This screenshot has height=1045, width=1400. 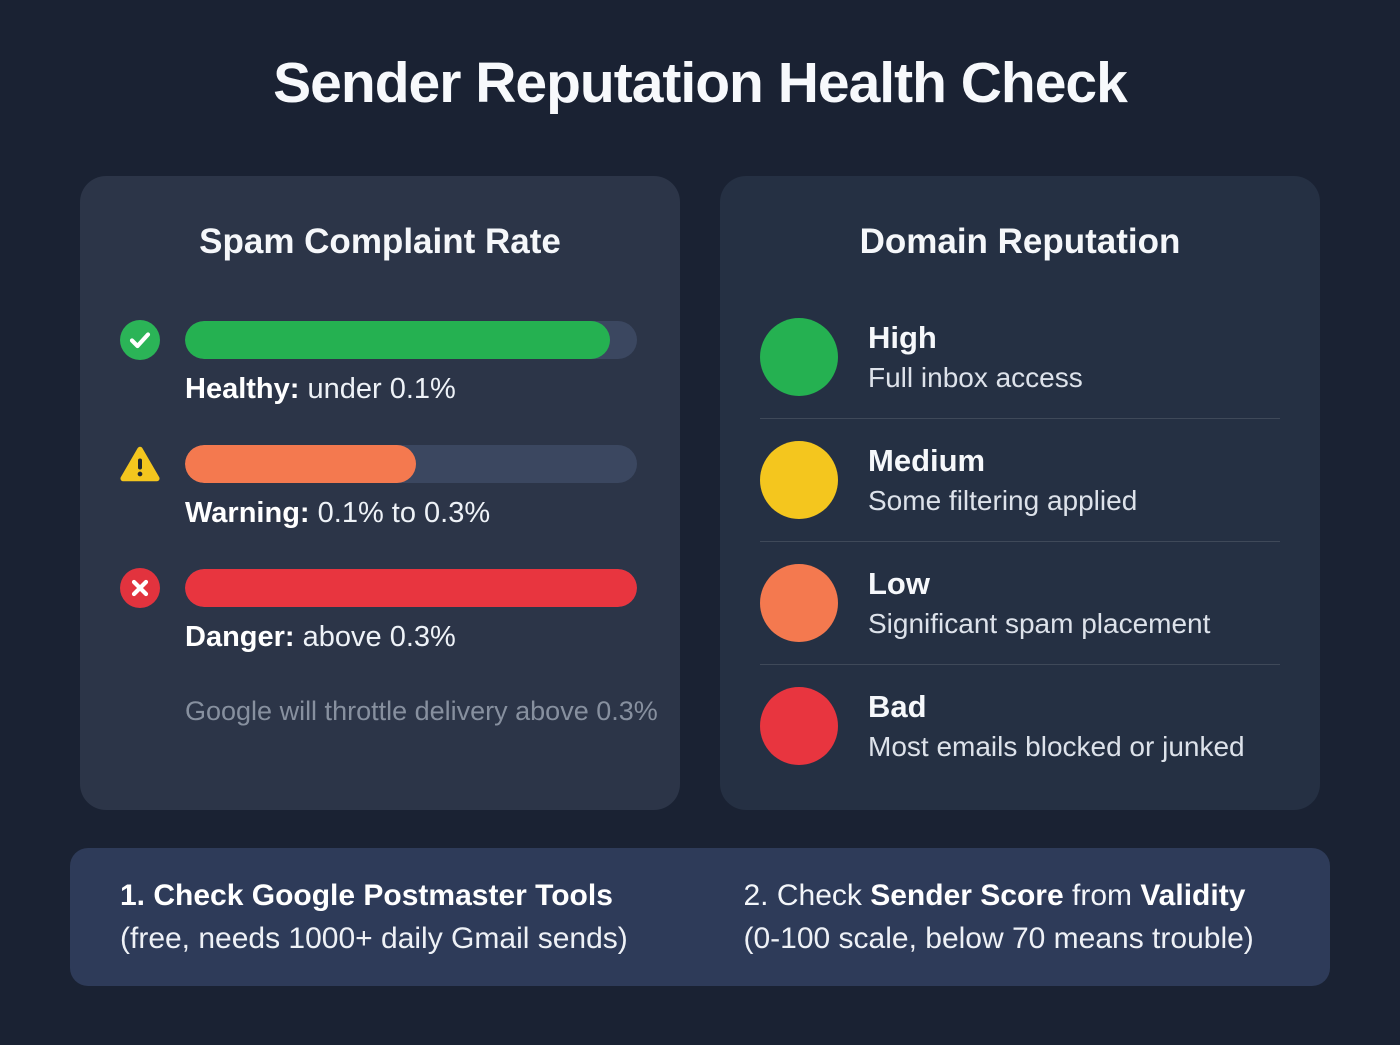 What do you see at coordinates (247, 513) in the screenshot?
I see `warning-label-bold: Warning:` at bounding box center [247, 513].